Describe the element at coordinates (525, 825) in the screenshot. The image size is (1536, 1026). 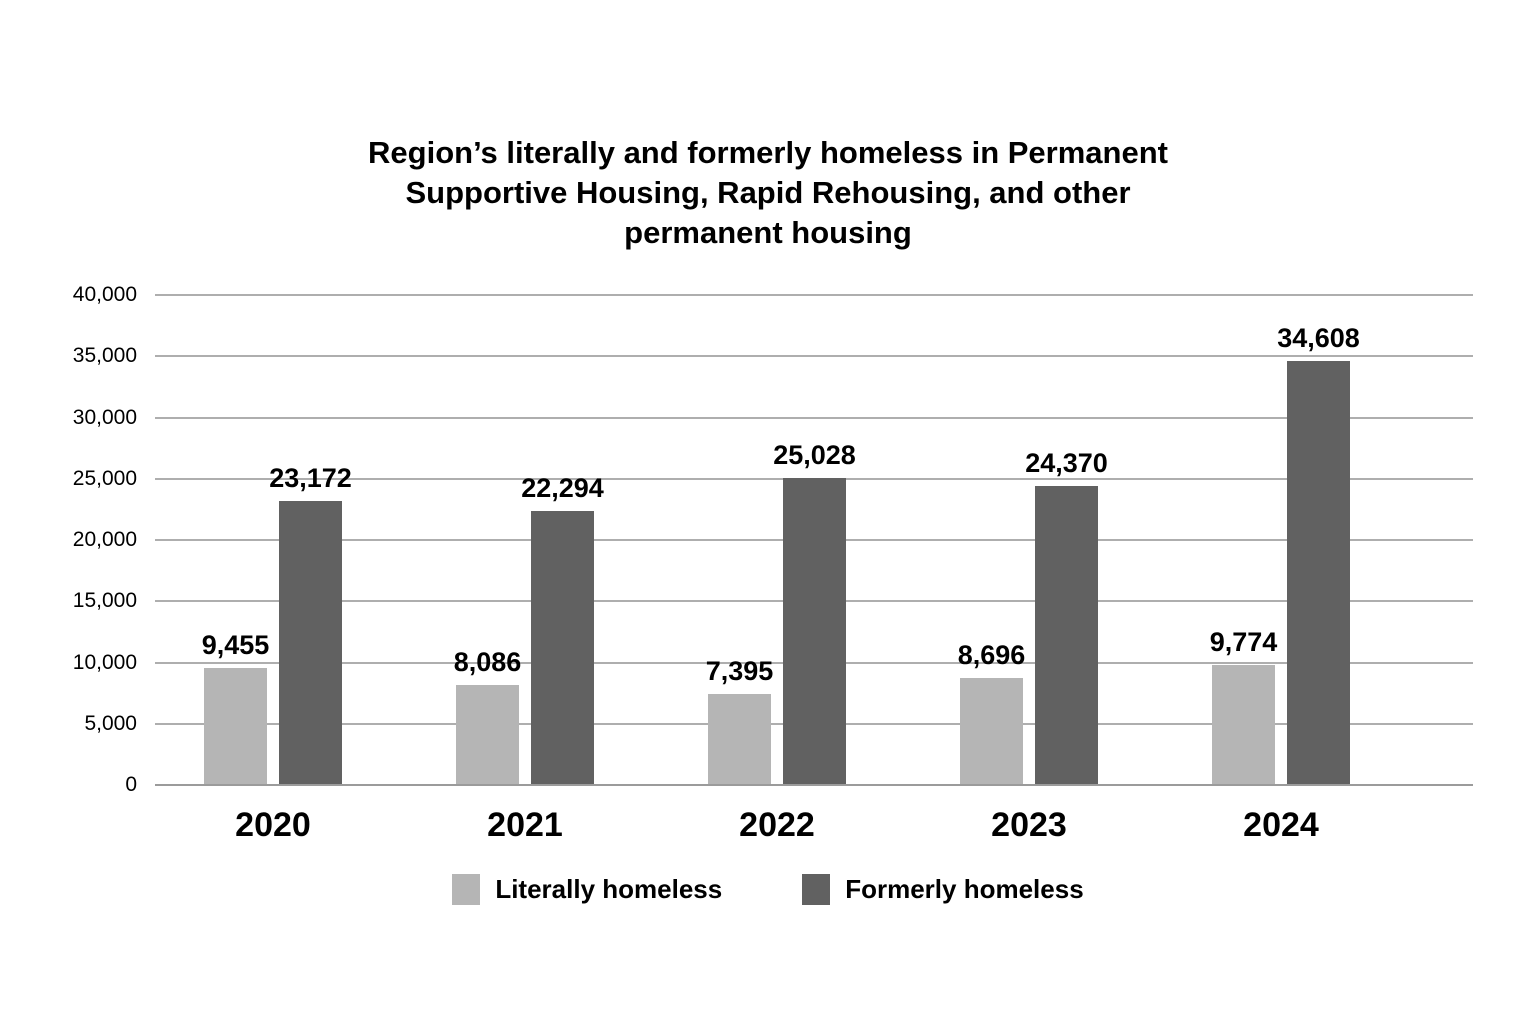
I see `x-axis-label-2021: 2021` at that location.